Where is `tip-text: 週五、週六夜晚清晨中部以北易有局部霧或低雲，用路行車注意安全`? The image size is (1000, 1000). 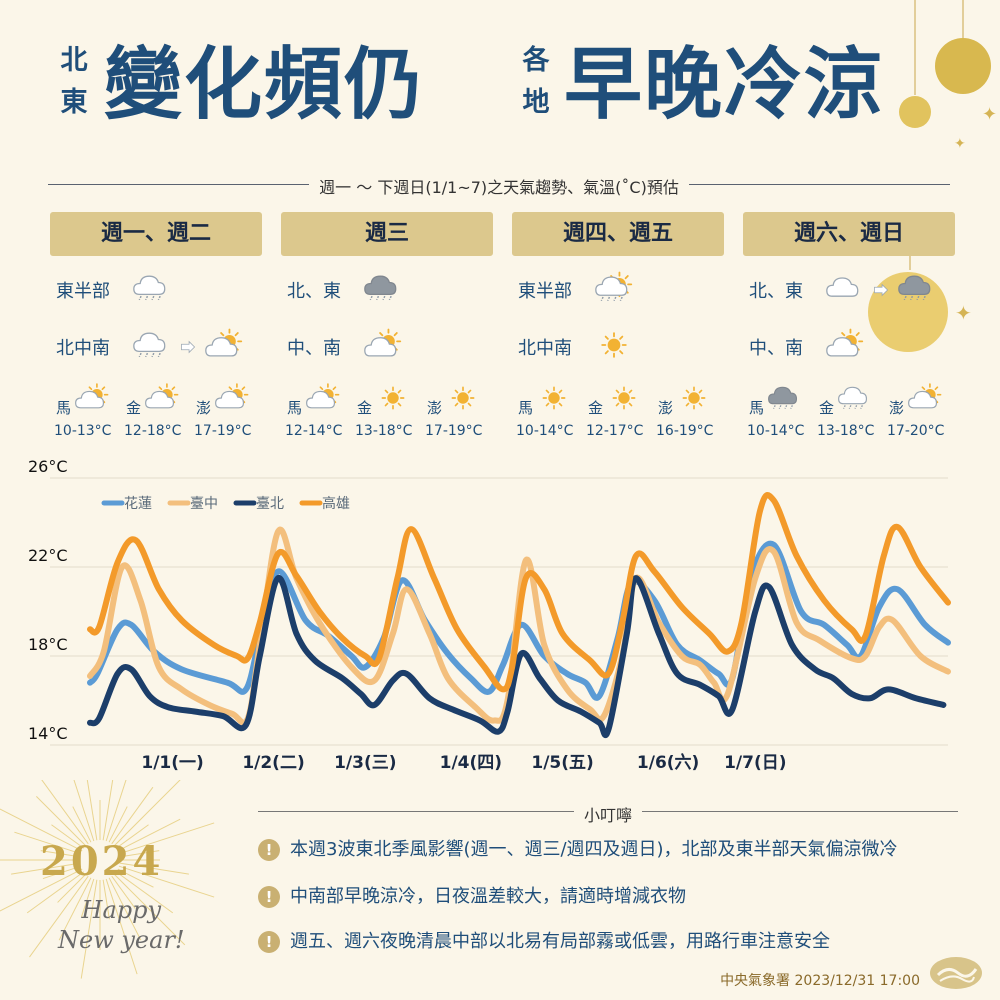
tip-text: 週五、週六夜晚清晨中部以北易有局部霧或低雲，用路行車注意安全 is located at coordinates (560, 941).